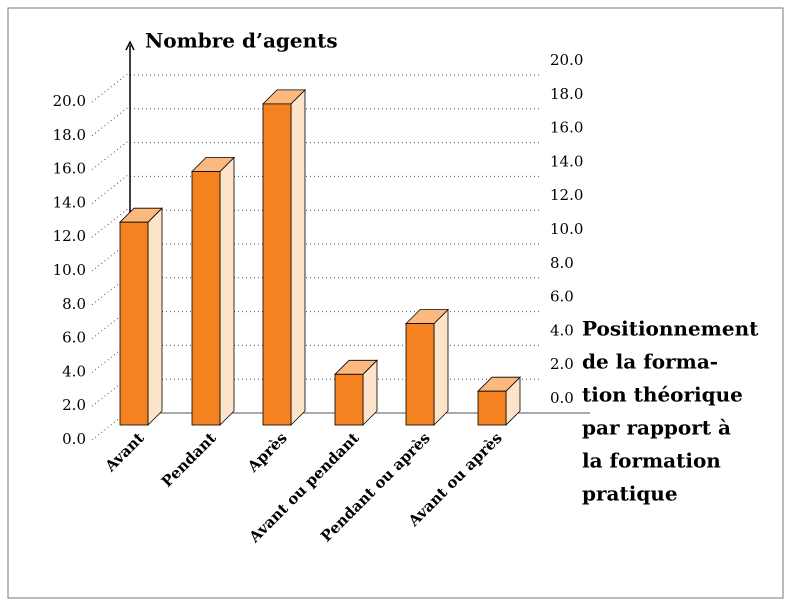 The height and width of the screenshot is (608, 792). Describe the element at coordinates (566, 229) in the screenshot. I see `y2-tick-label: 10.0` at that location.